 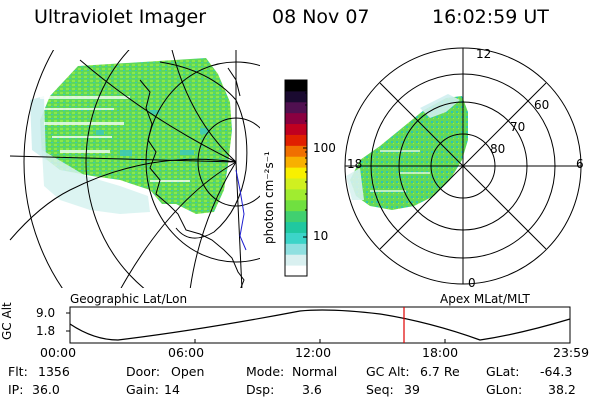 I want to click on time-label: 16:02:59 UT, so click(x=490, y=17).